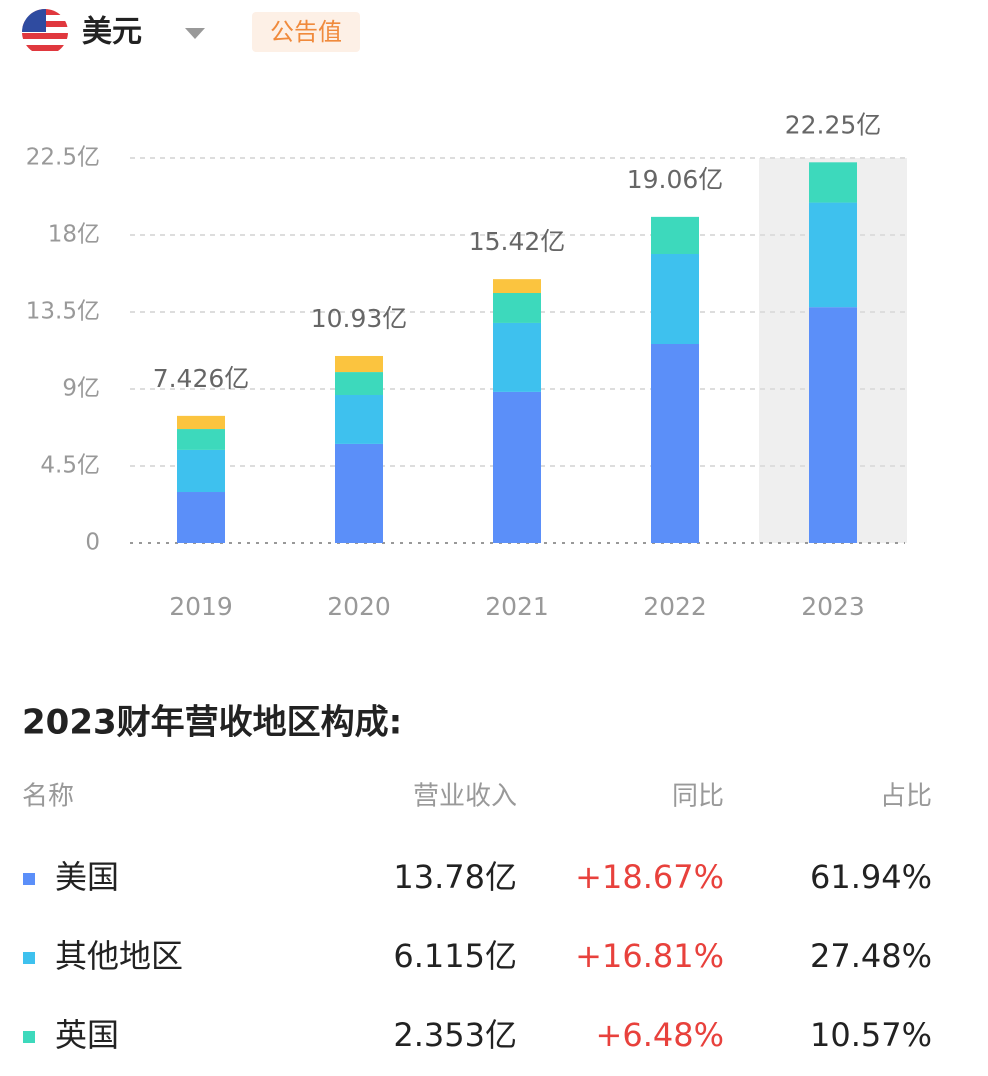 The height and width of the screenshot is (1076, 988). I want to click on x-tick-label: 2020, so click(359, 606).